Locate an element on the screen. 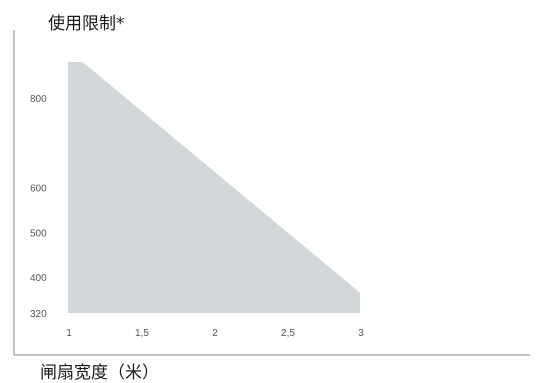  x-axis-label-backdrop is located at coordinates (121, 370).